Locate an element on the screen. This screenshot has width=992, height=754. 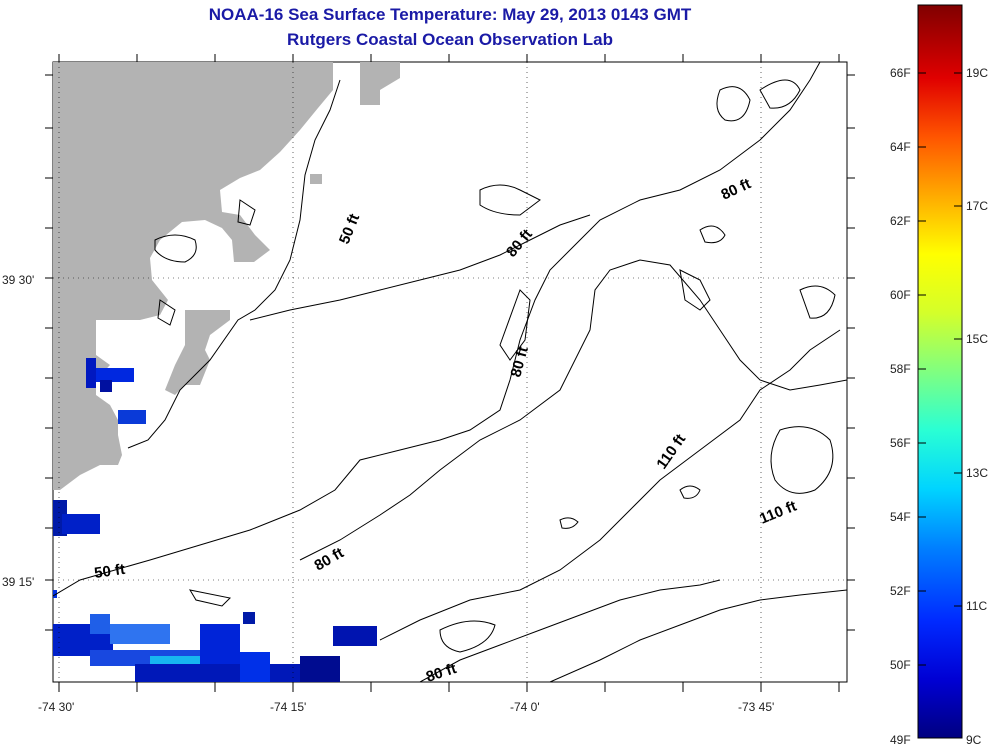
colorbar-label-c: 11C is located at coordinates (977, 606).